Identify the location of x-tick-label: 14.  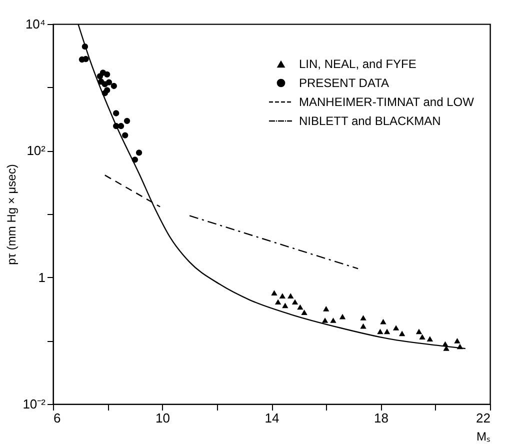
(272, 418).